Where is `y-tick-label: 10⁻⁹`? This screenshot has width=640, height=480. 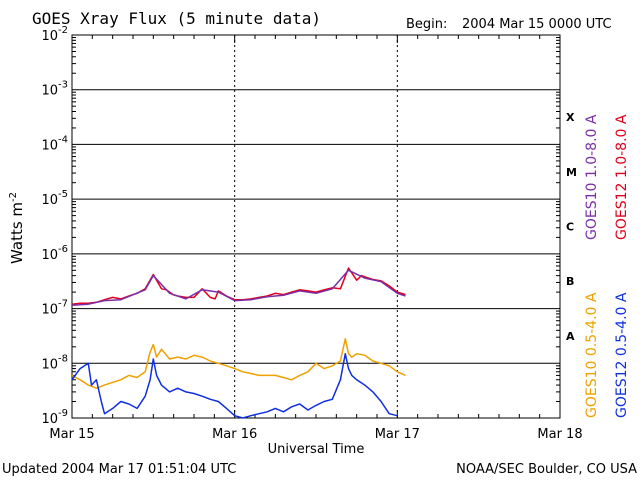 y-tick-label: 10⁻⁹ is located at coordinates (54, 417).